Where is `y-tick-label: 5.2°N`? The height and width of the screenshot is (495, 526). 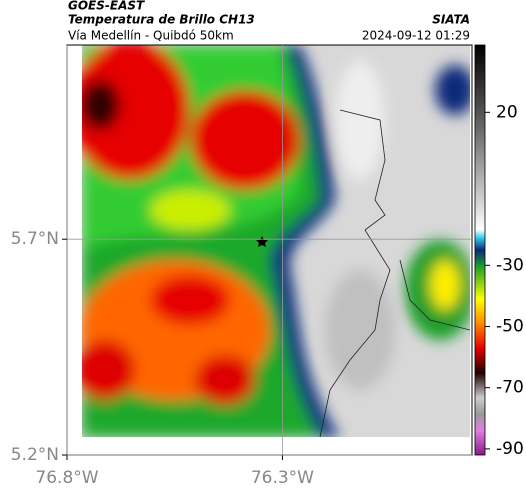
y-tick-label: 5.2°N is located at coordinates (35, 455).